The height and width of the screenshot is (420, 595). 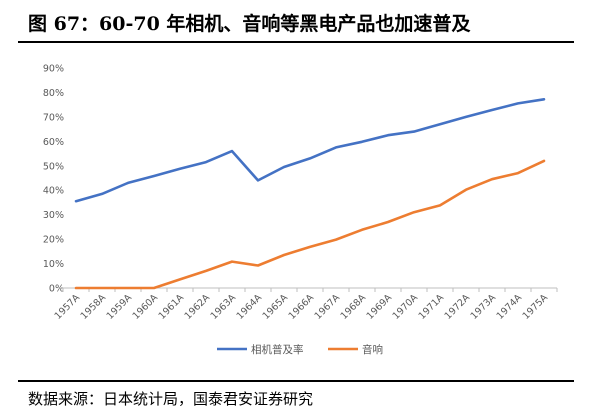 What do you see at coordinates (198, 307) in the screenshot?
I see `x-tick-label: 1962A` at bounding box center [198, 307].